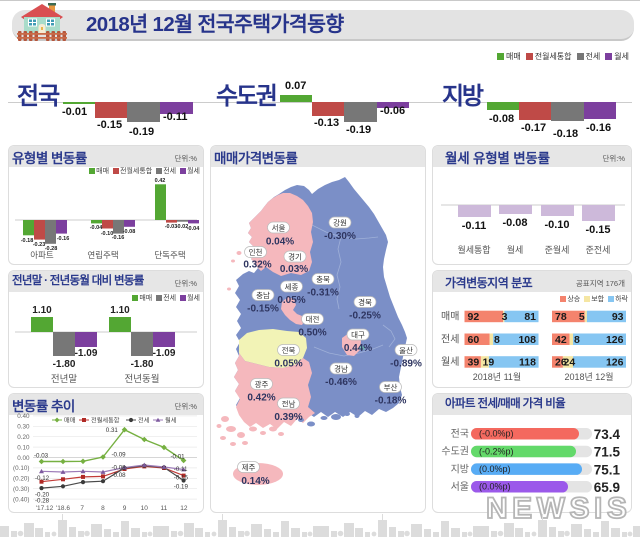 Image resolution: width=640 pixels, height=539 pixels. What do you see at coordinates (496, 434) in the screenshot?
I see `svg-text: (-0.0%p)` at bounding box center [496, 434].